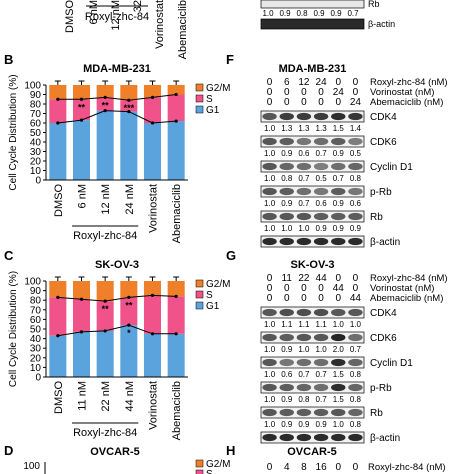 This screenshot has width=474, height=474. What do you see at coordinates (83, 196) in the screenshot?
I see `x-tick-label: 6 nM` at bounding box center [83, 196].